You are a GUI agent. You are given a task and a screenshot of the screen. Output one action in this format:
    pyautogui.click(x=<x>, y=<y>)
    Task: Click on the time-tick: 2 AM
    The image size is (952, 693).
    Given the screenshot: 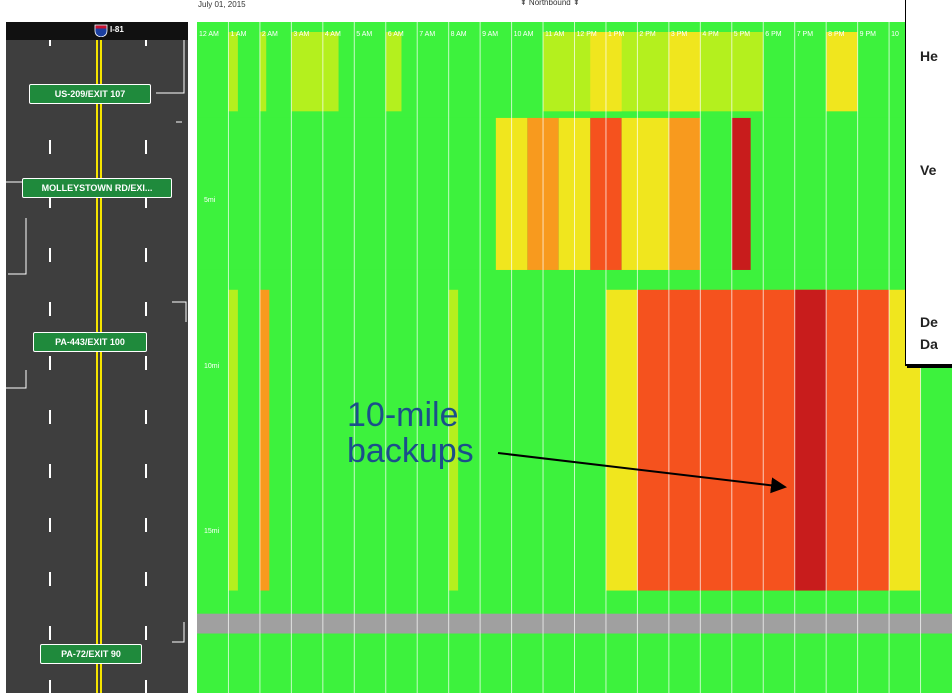 What is the action you would take?
    pyautogui.click(x=269, y=34)
    